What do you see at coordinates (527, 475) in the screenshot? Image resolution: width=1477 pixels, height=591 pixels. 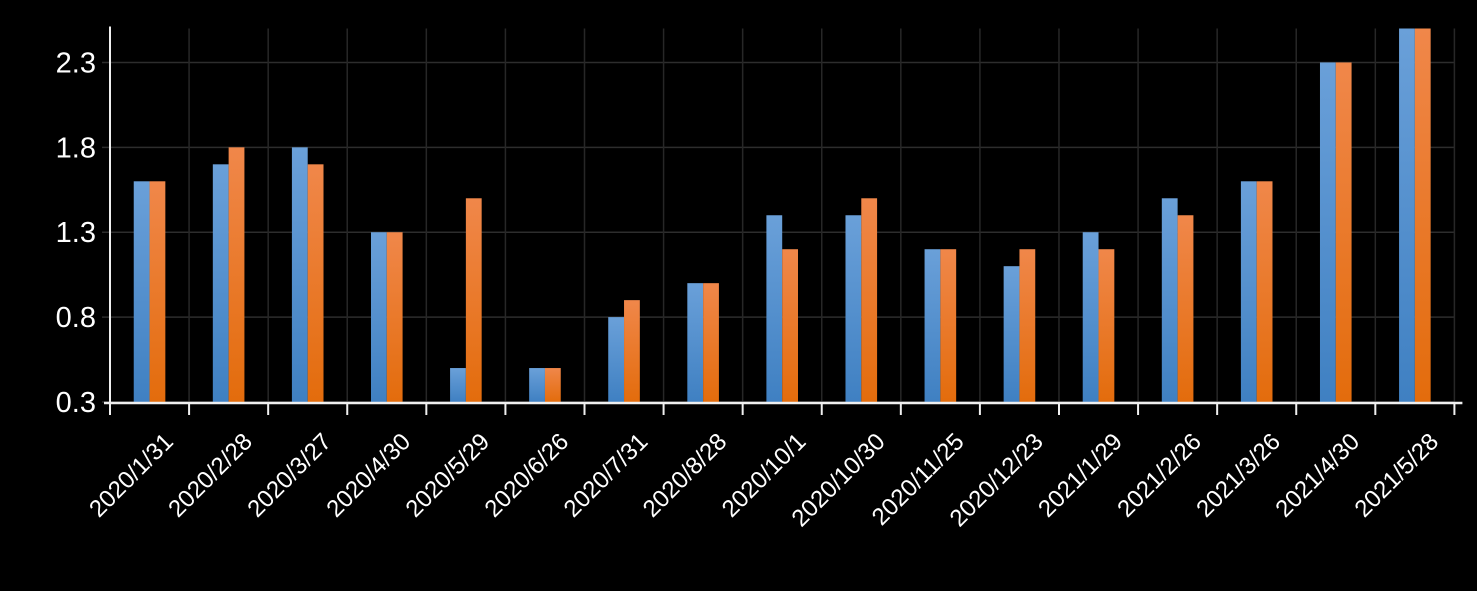 I see `x-axis-label: 2020/6/26` at bounding box center [527, 475].